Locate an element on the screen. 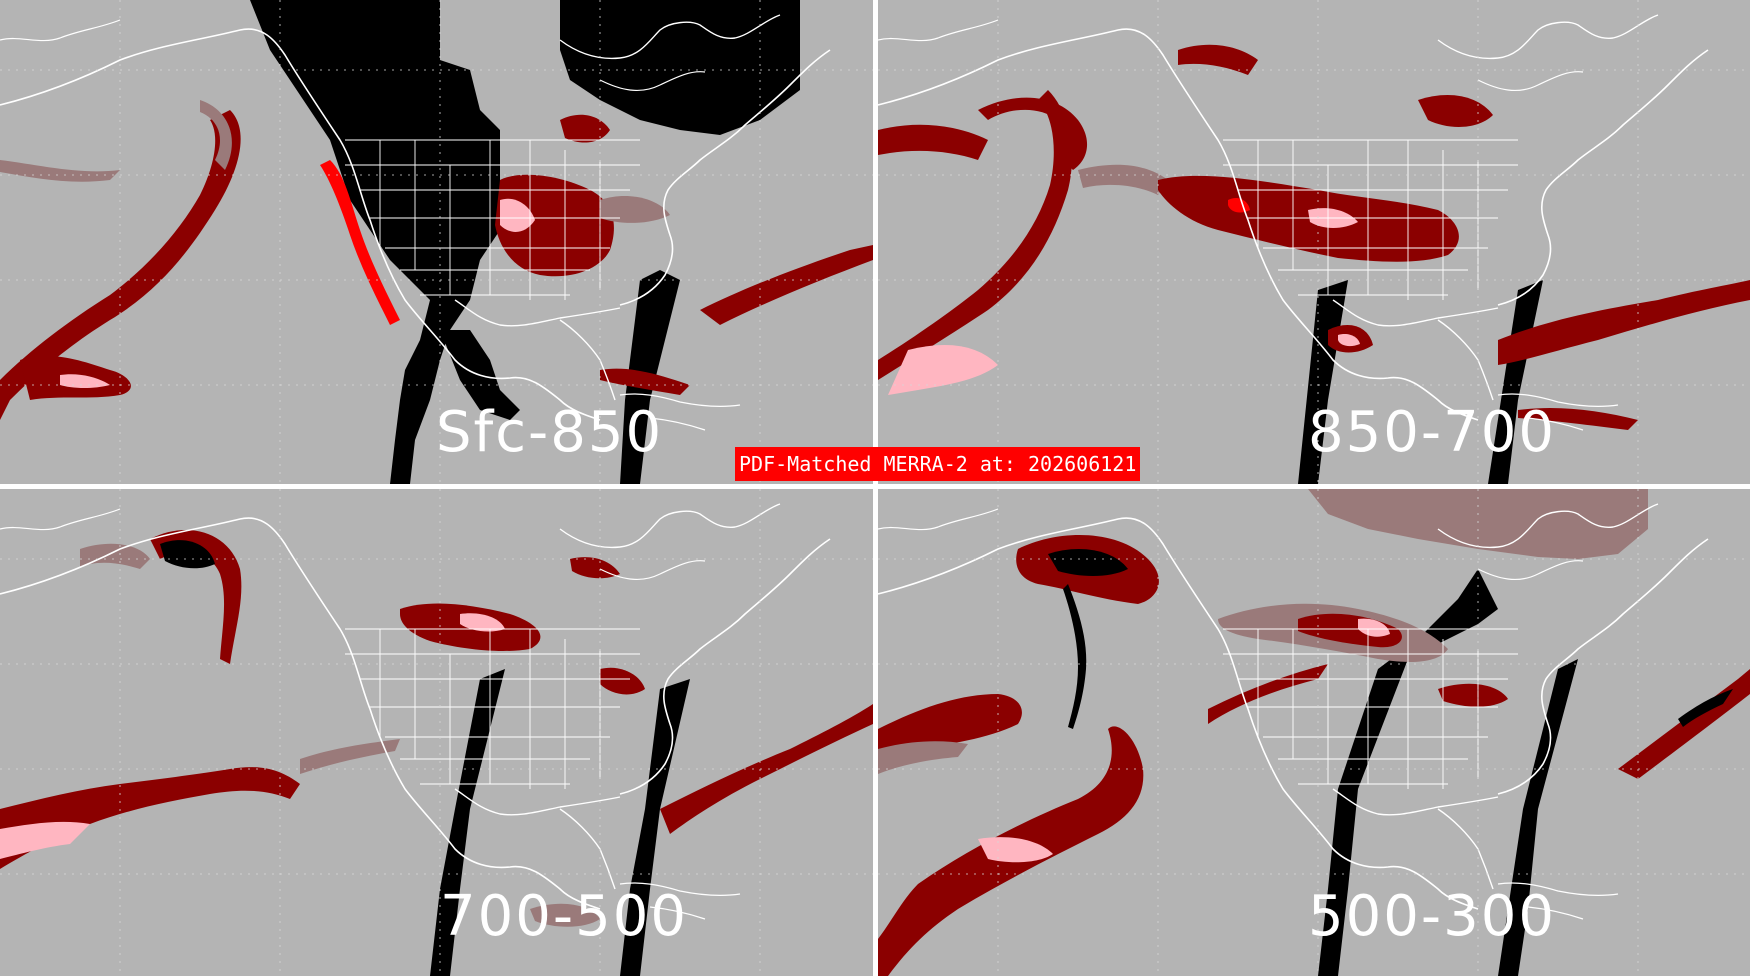 The height and width of the screenshot is (976, 1750). product-banner: PDF-Matched MERRA-2 at: 202606121 is located at coordinates (938, 464).